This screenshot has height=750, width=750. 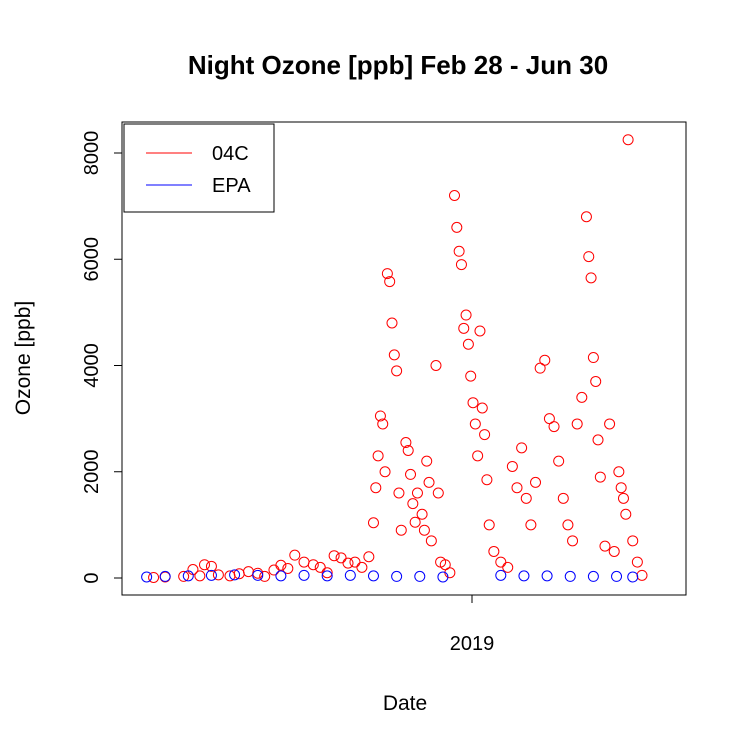 I want to click on y-tick-label: 0, so click(x=92, y=577).